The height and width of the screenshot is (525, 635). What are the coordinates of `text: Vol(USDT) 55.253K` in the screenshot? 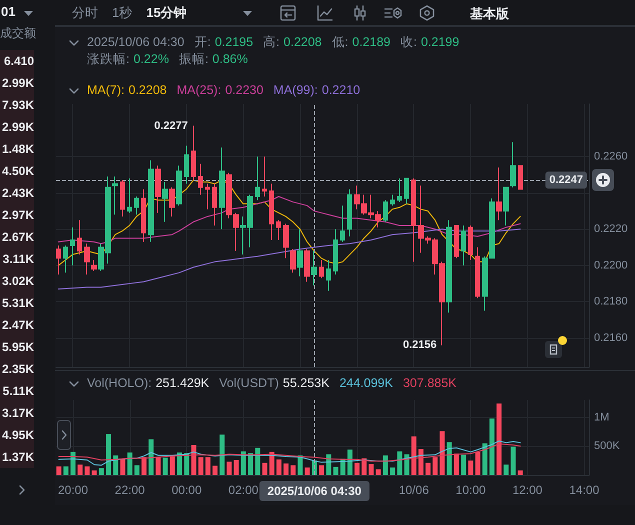 It's located at (274, 383).